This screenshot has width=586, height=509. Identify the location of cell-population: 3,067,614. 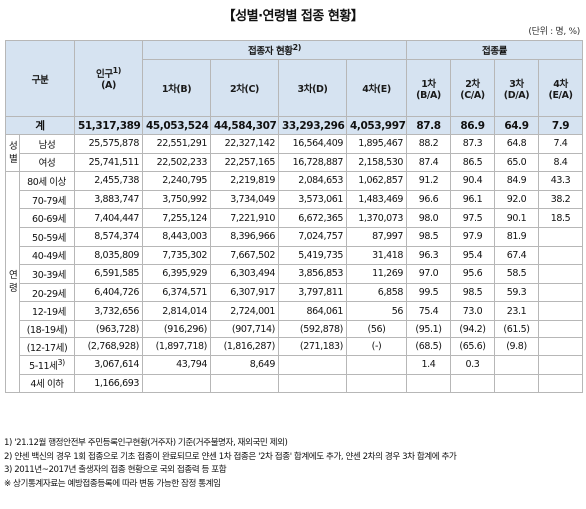
(108, 364).